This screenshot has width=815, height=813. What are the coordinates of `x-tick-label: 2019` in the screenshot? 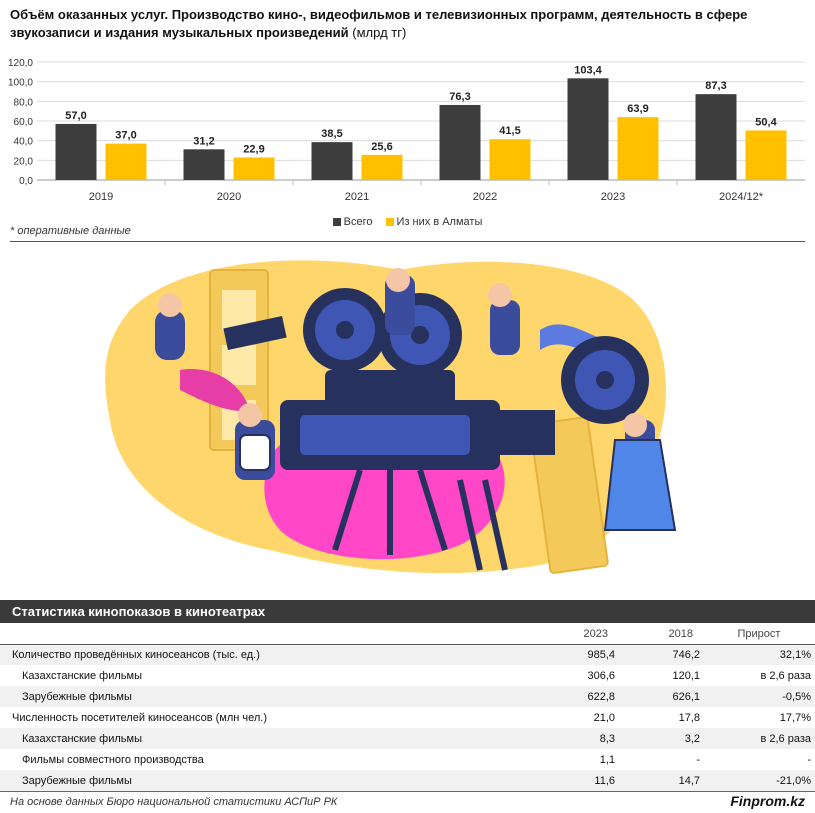 It's located at (101, 197).